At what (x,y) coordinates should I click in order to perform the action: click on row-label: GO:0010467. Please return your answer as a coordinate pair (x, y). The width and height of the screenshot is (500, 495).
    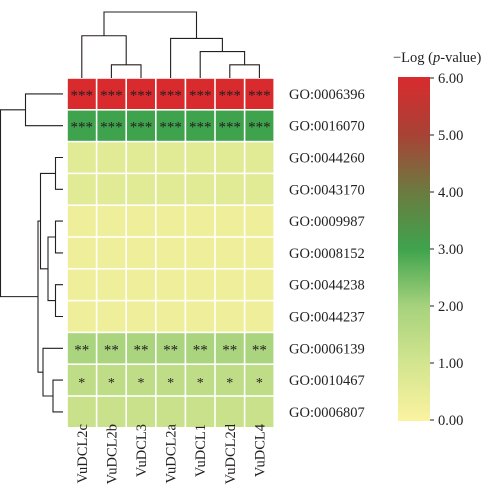
    Looking at the image, I should click on (327, 381).